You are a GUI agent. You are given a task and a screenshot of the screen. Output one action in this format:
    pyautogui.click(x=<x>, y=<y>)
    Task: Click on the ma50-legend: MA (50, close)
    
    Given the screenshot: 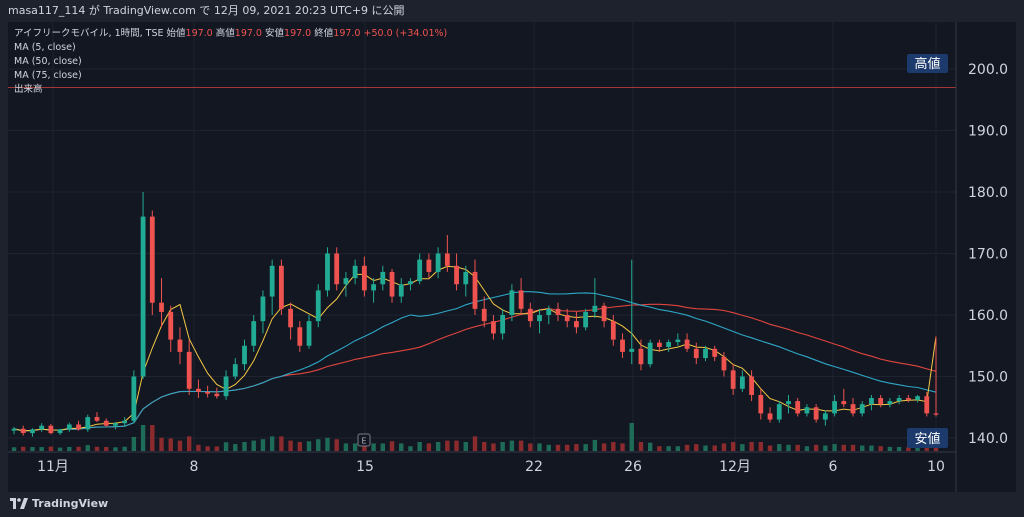 What is the action you would take?
    pyautogui.click(x=48, y=61)
    